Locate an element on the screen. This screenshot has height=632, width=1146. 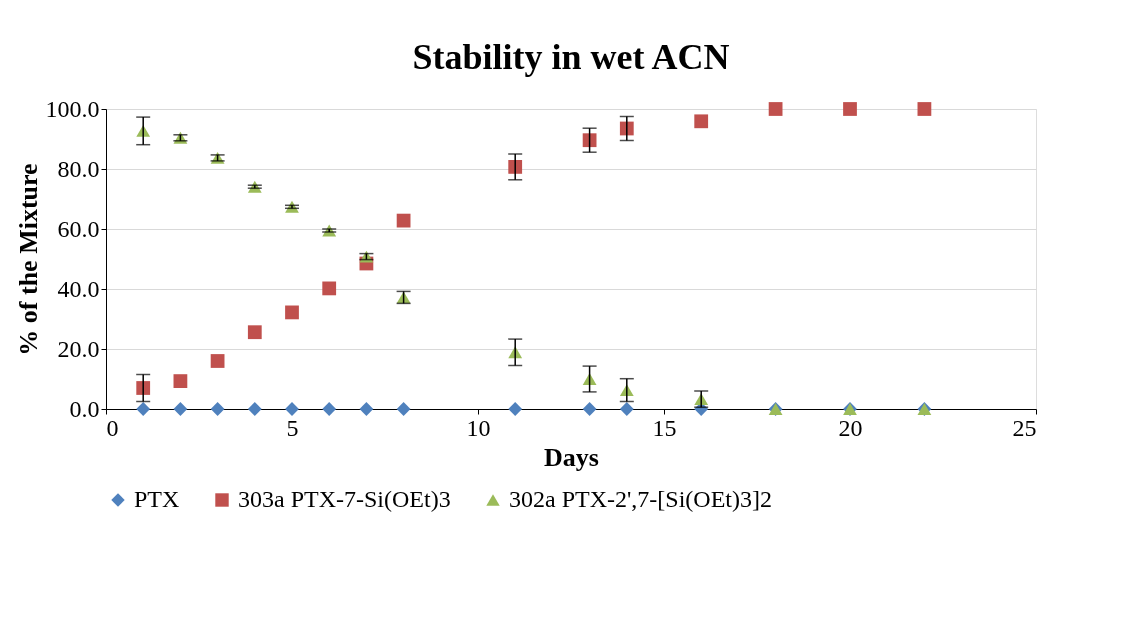
y-axis-title: % of the Mixture is located at coordinates (28, 259).